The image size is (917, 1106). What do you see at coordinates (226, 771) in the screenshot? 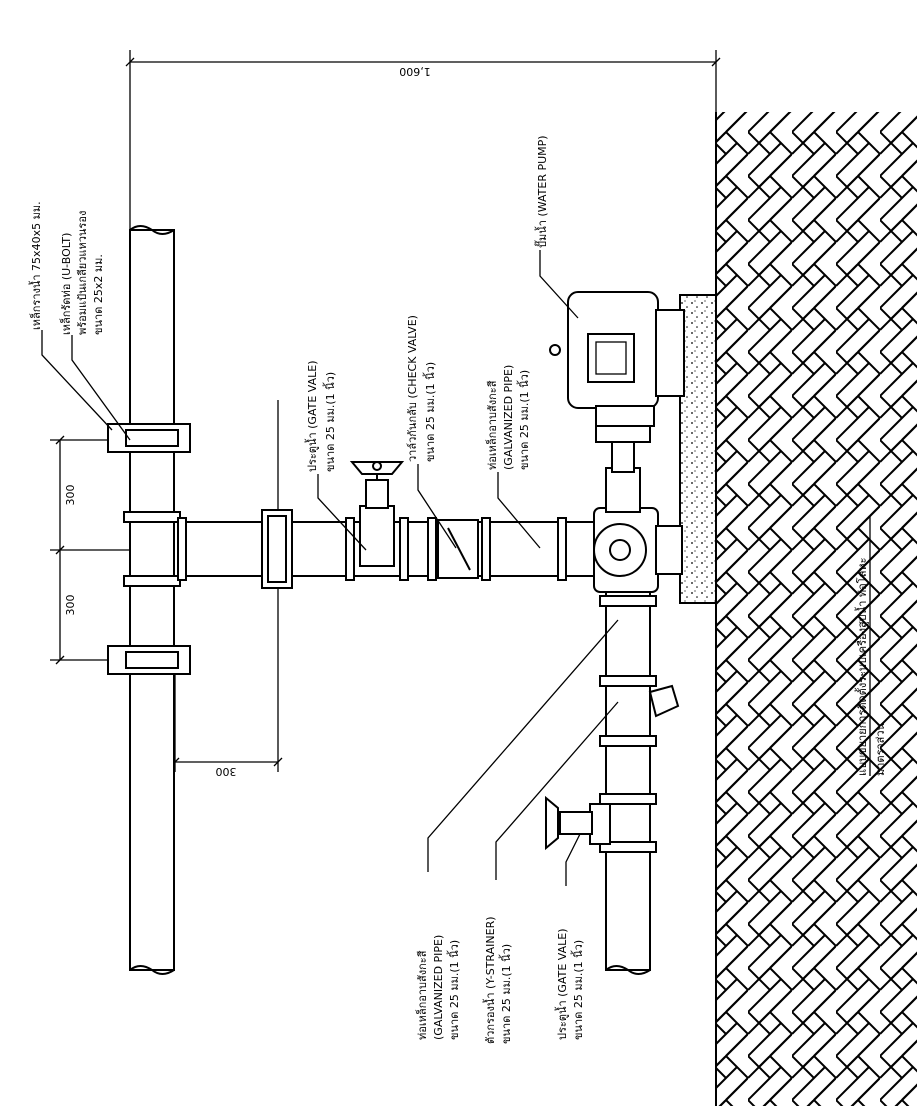
I see `dim-offset: 300` at bounding box center [226, 771].